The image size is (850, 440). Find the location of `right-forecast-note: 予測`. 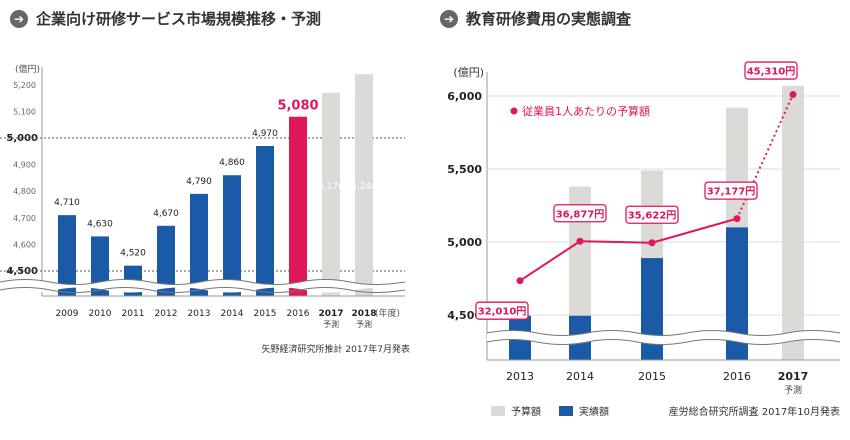

right-forecast-note: 予測 is located at coordinates (793, 390).